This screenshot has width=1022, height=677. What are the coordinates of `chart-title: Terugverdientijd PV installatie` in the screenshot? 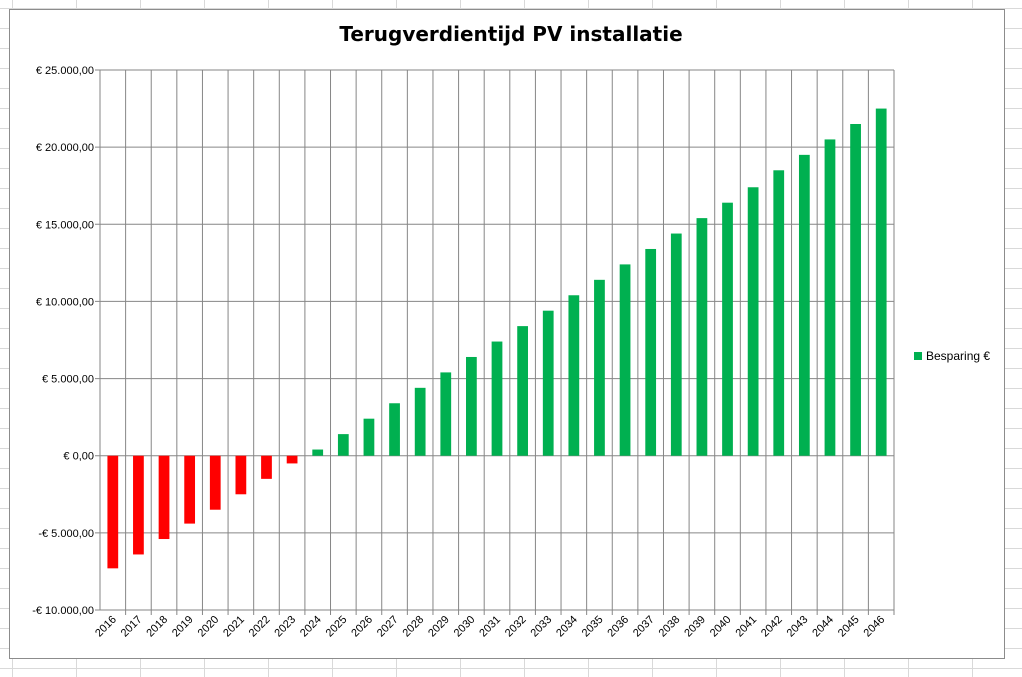 It's located at (511, 34).